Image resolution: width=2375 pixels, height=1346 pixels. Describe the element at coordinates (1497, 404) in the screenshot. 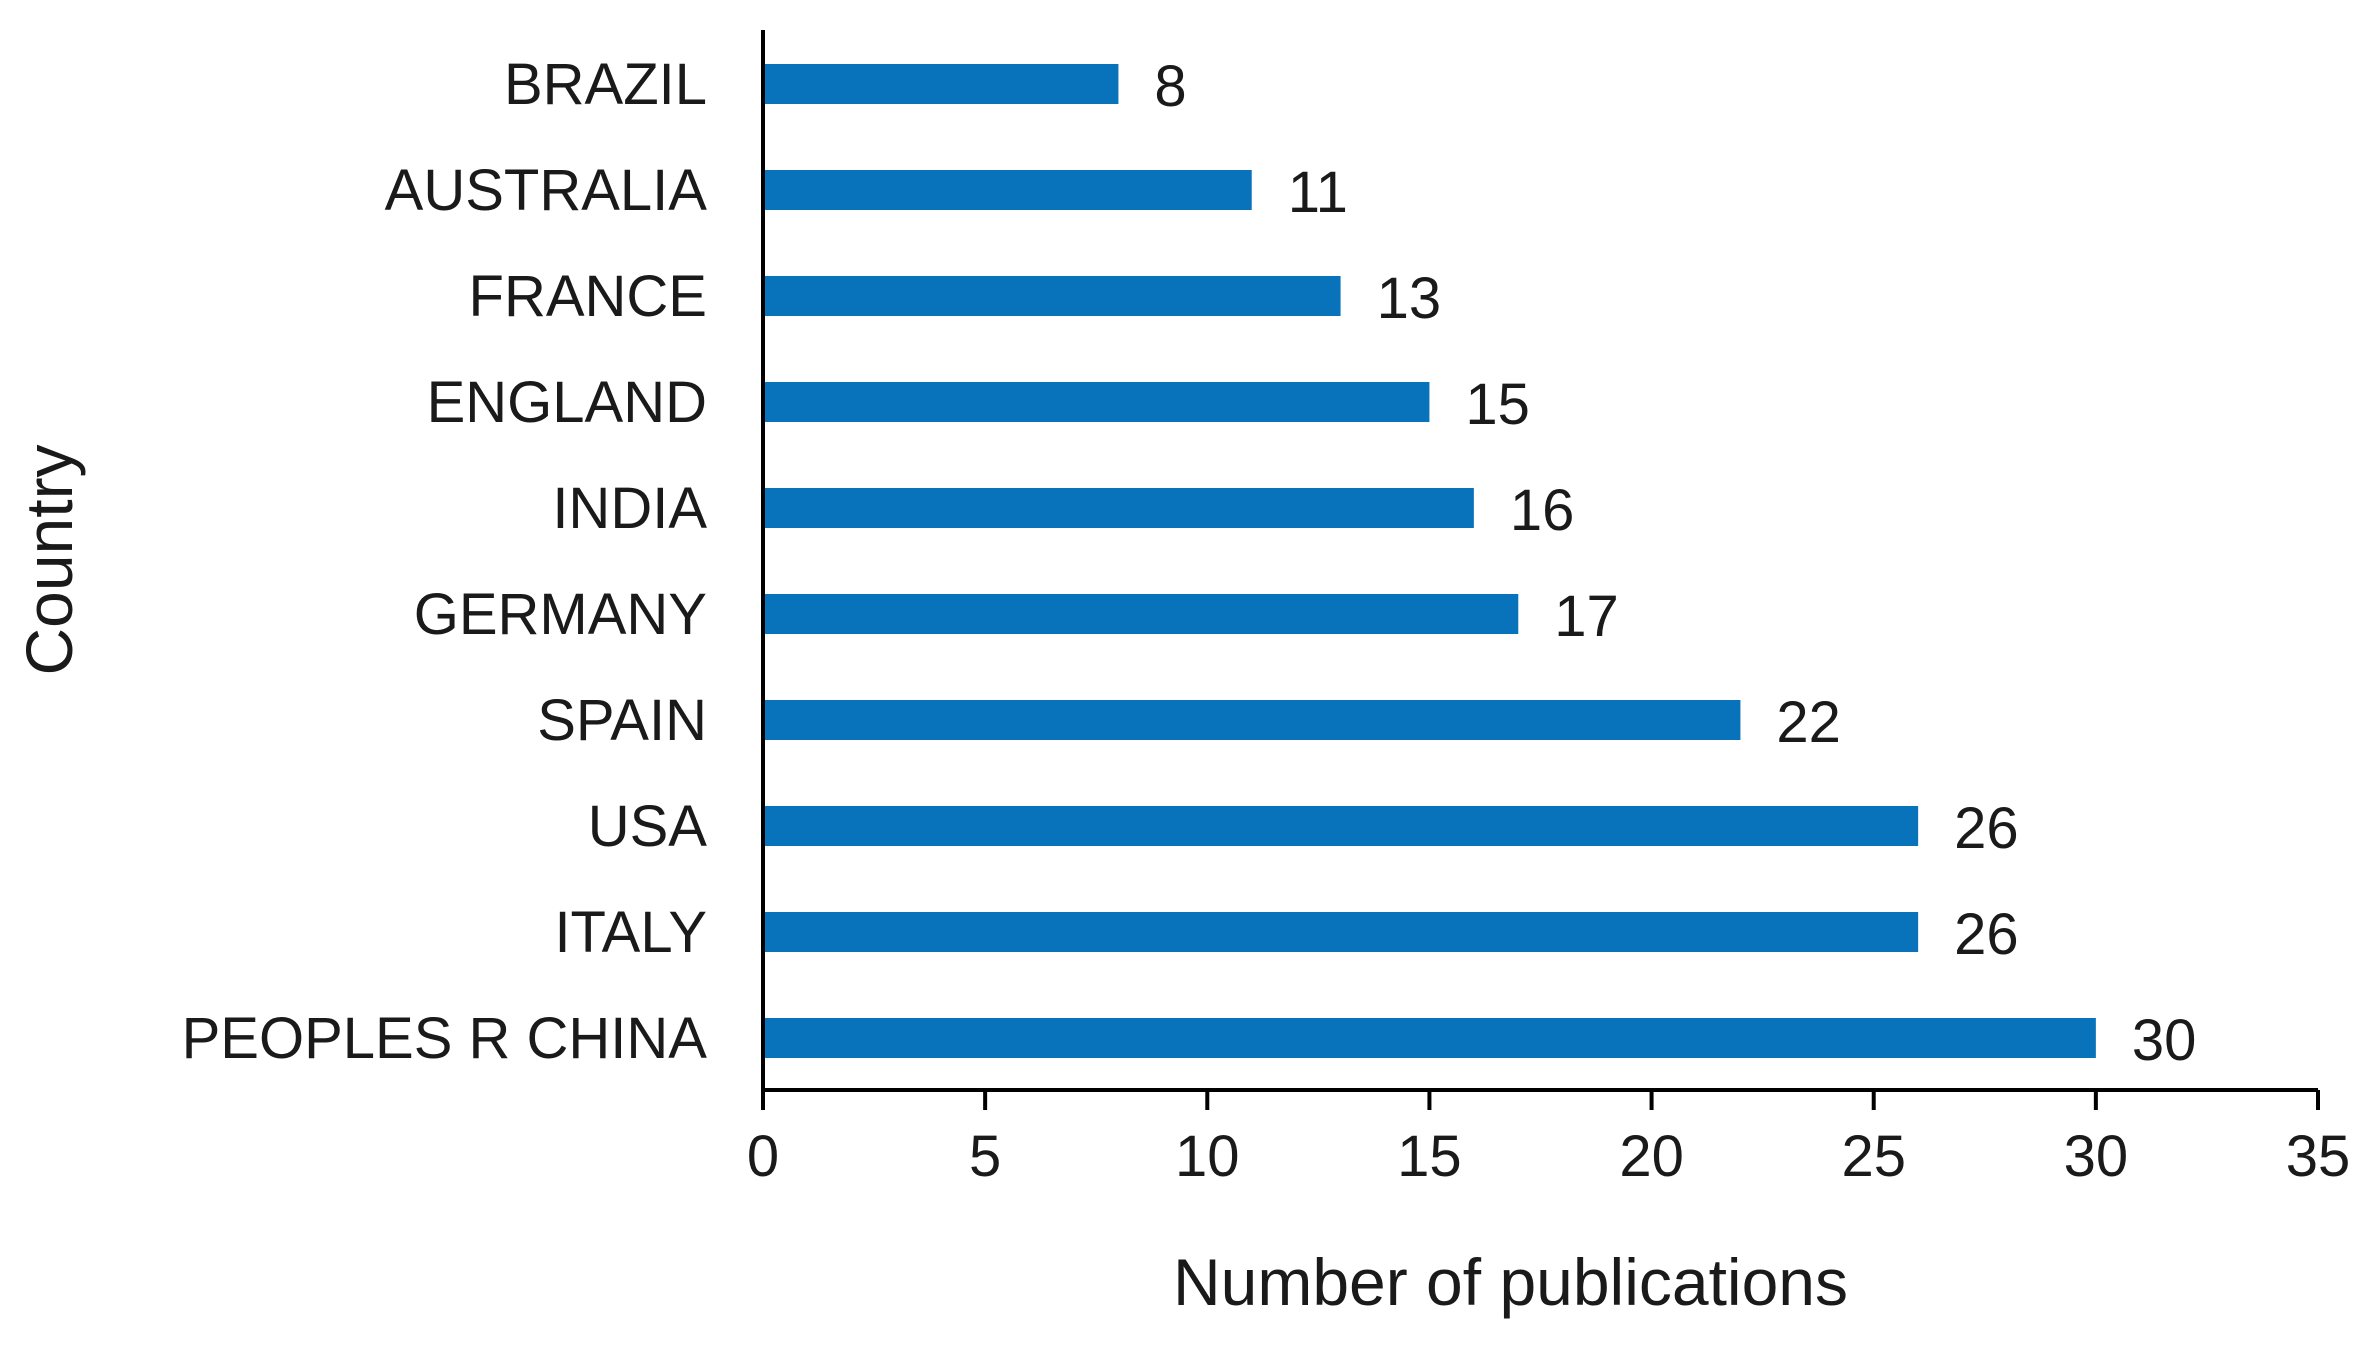

I see `data-label: 15` at that location.